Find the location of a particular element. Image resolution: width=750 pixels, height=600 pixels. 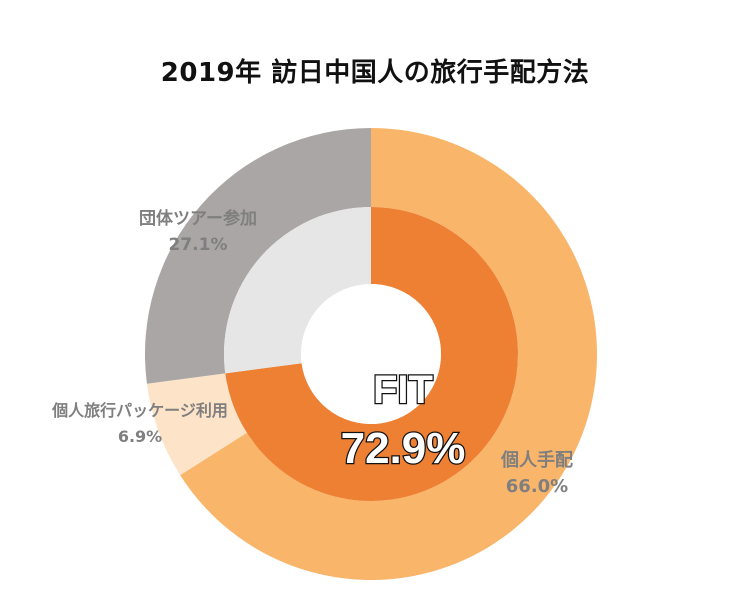

slice-label-value-1: 6.9% is located at coordinates (140, 436).